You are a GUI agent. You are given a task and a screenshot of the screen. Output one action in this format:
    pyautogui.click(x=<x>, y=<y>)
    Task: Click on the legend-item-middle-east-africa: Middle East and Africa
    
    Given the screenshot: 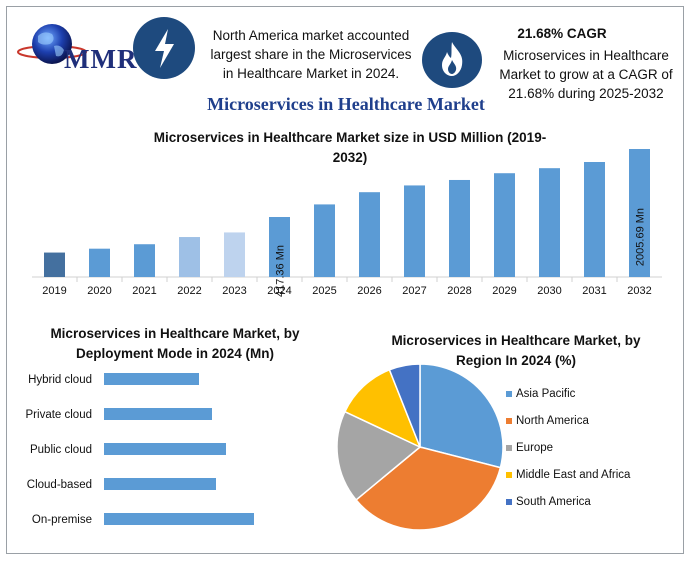 What is the action you would take?
    pyautogui.click(x=568, y=480)
    